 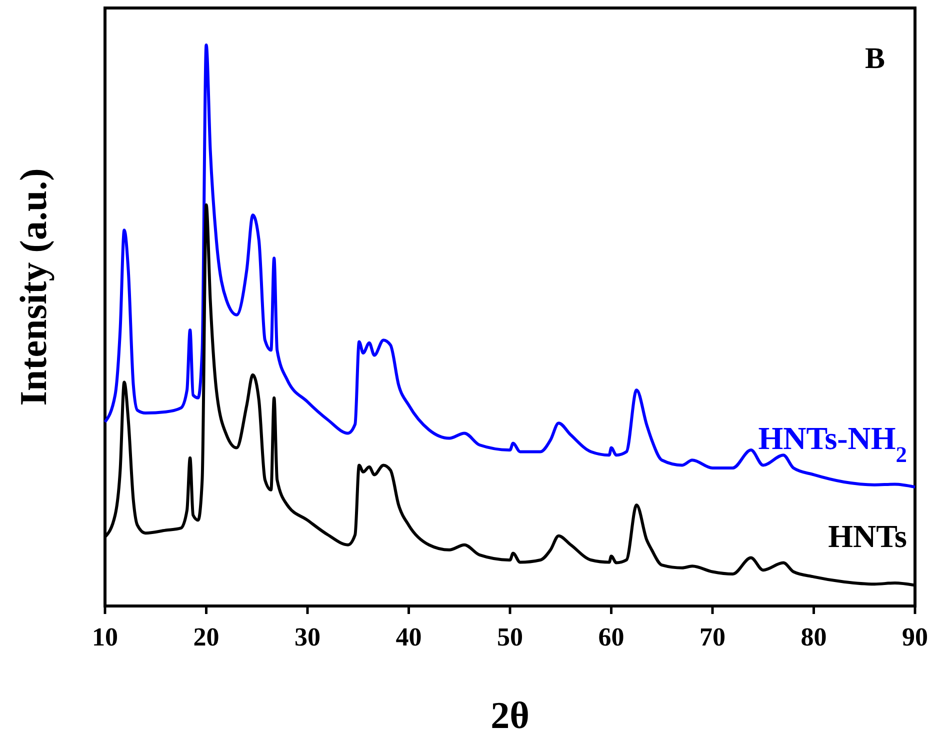 I want to click on x-tick-label: 40, so click(x=409, y=637).